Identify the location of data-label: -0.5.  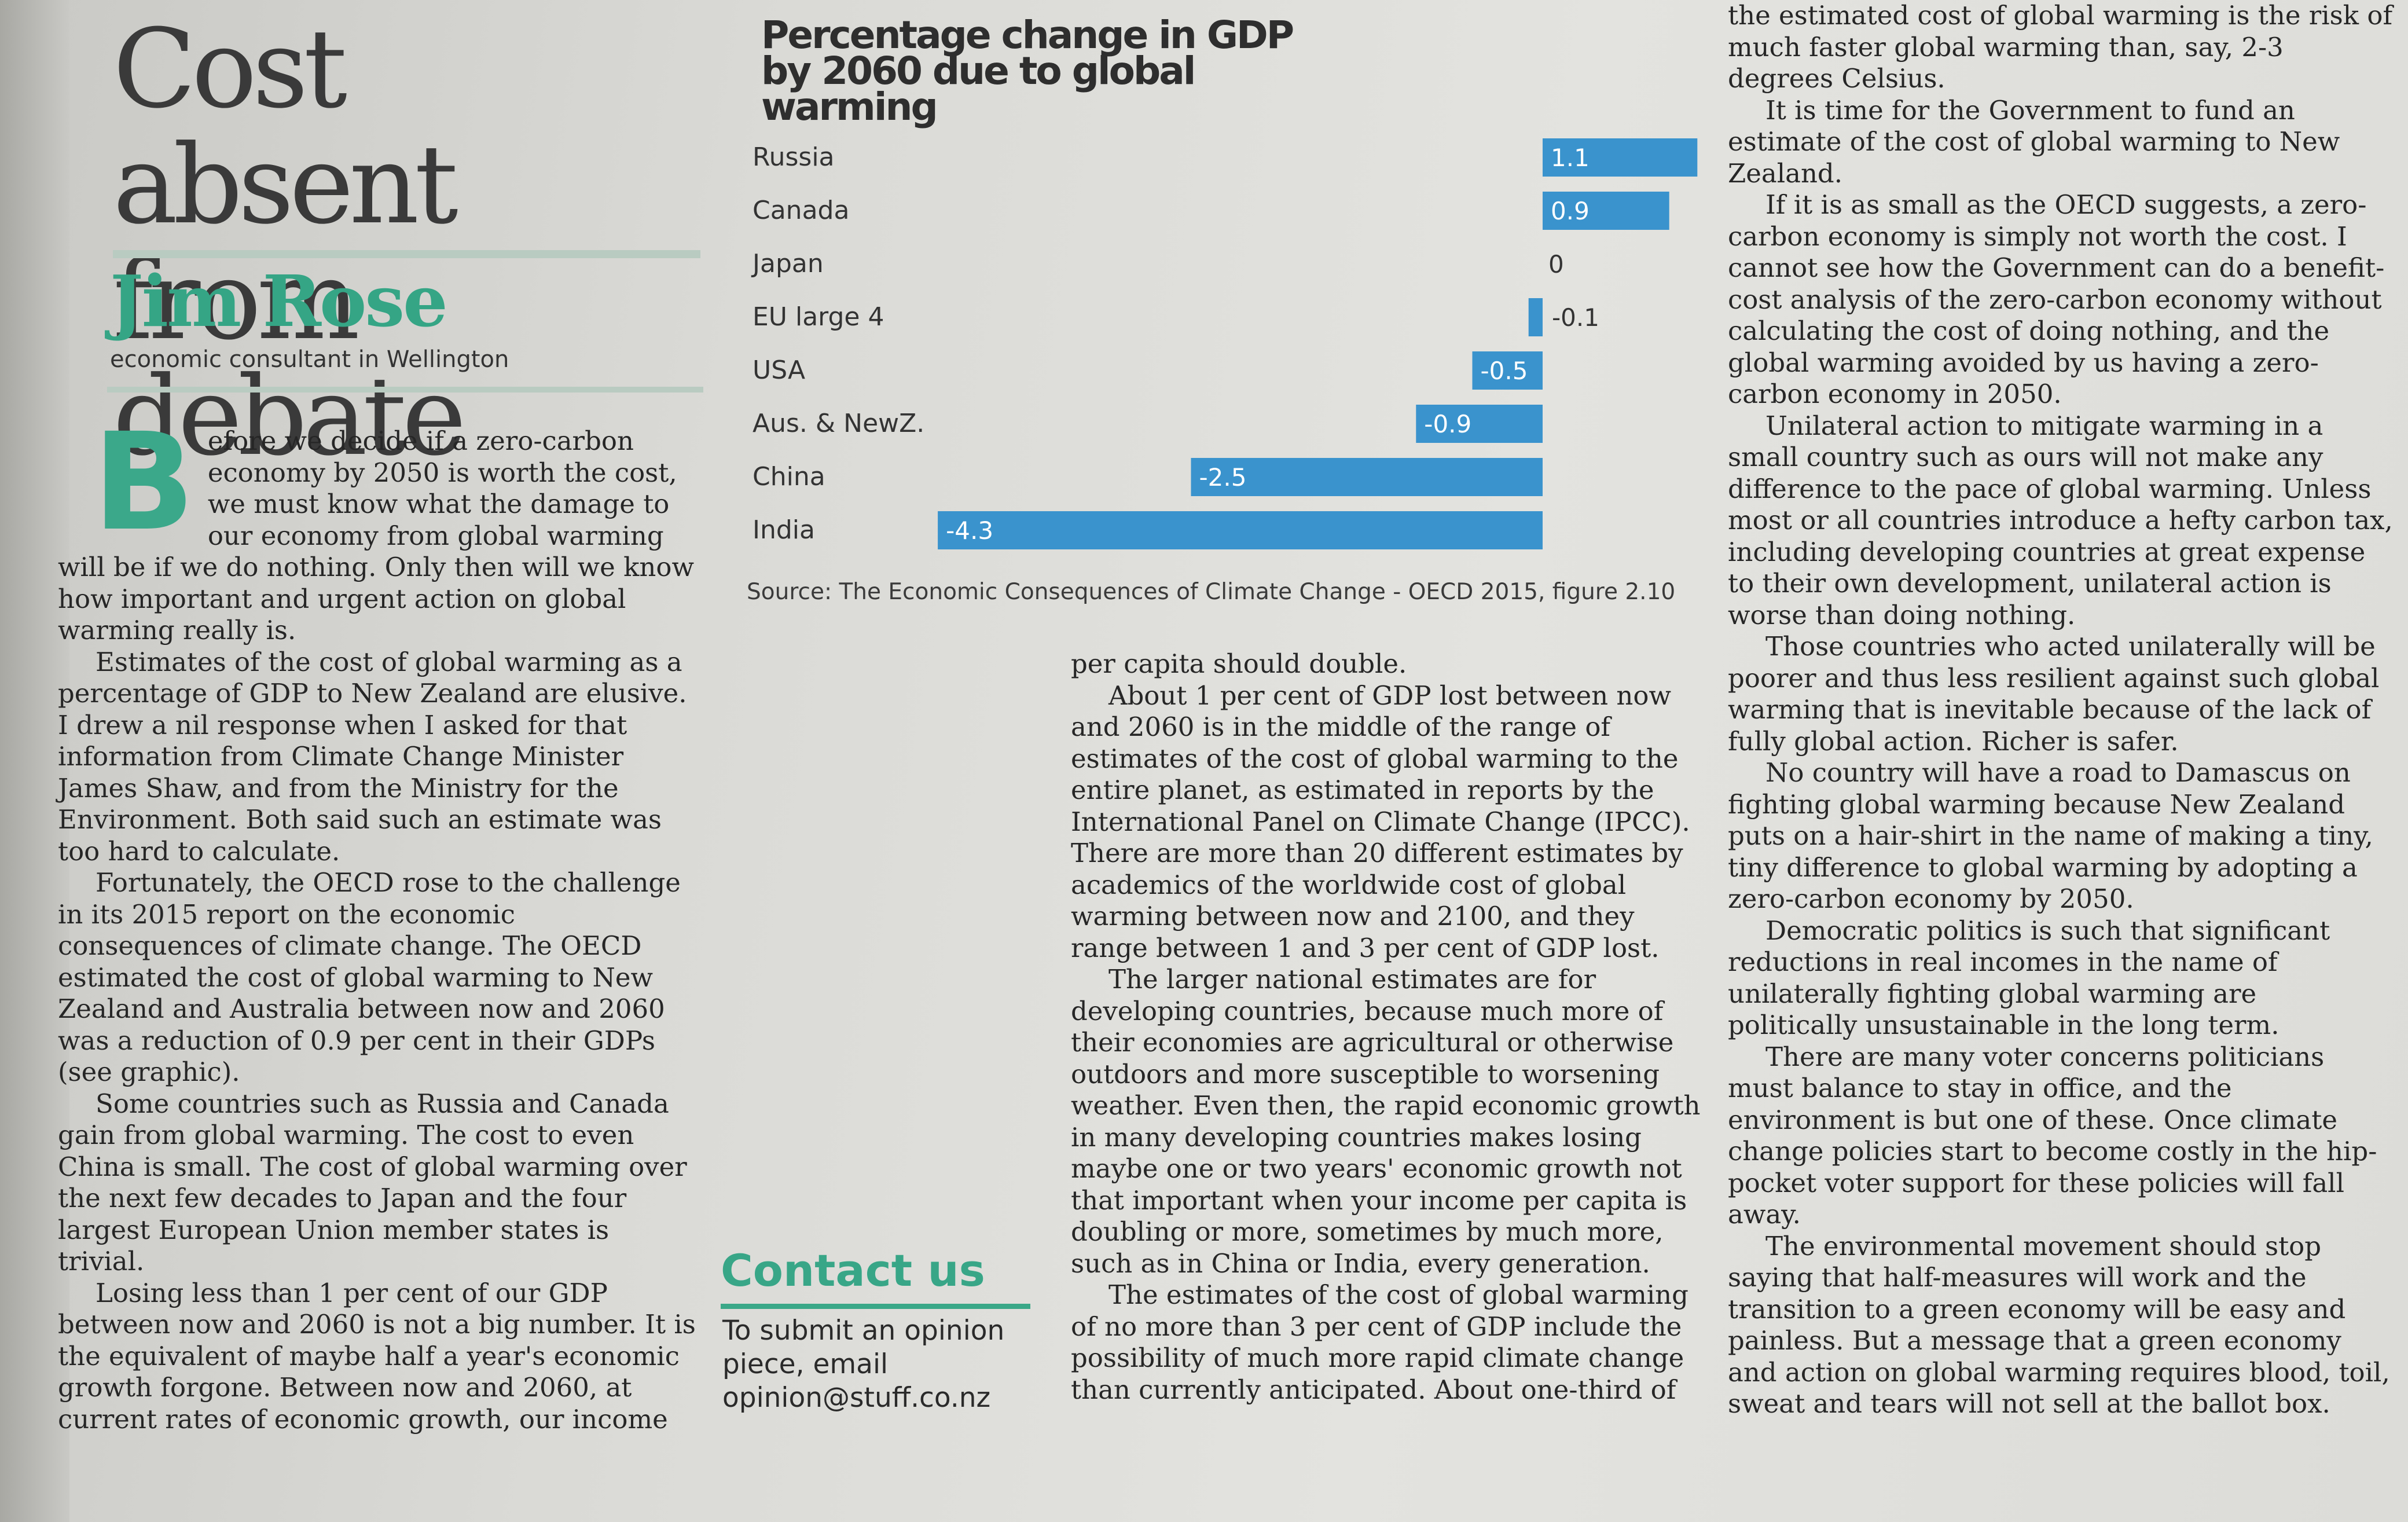
(1505, 371).